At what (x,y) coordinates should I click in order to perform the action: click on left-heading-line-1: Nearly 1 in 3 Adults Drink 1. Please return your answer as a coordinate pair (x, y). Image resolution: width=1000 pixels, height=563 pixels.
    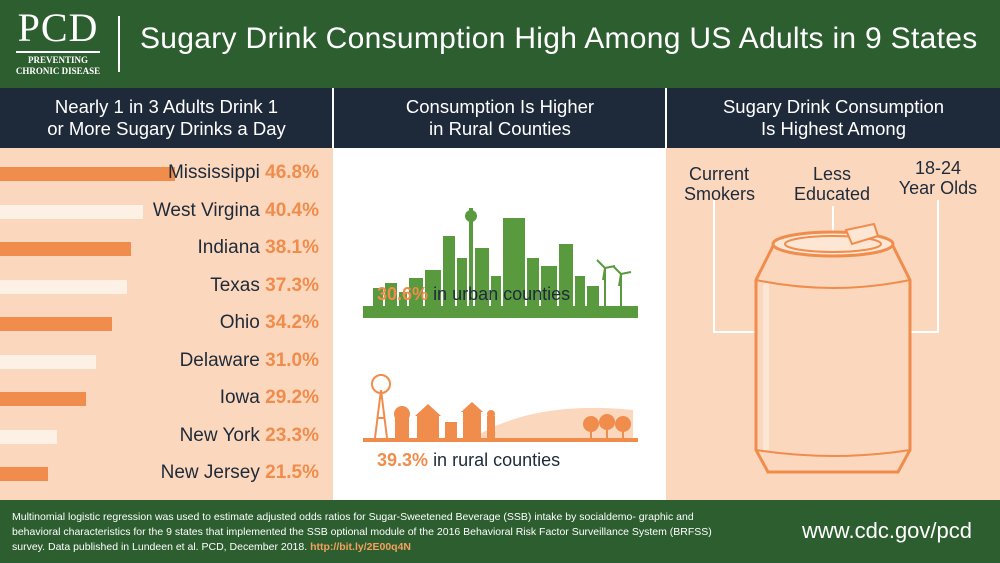
    Looking at the image, I should click on (166, 106).